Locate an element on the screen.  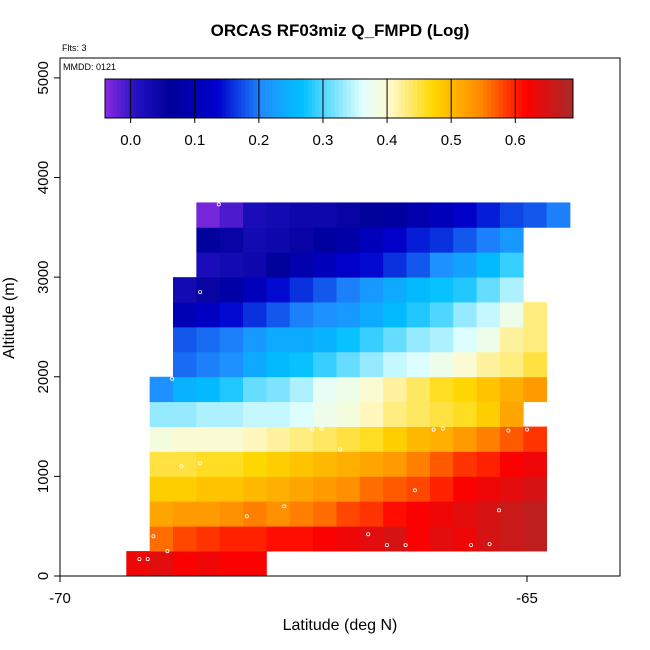
flights-note: Flts: 3 is located at coordinates (74, 48).